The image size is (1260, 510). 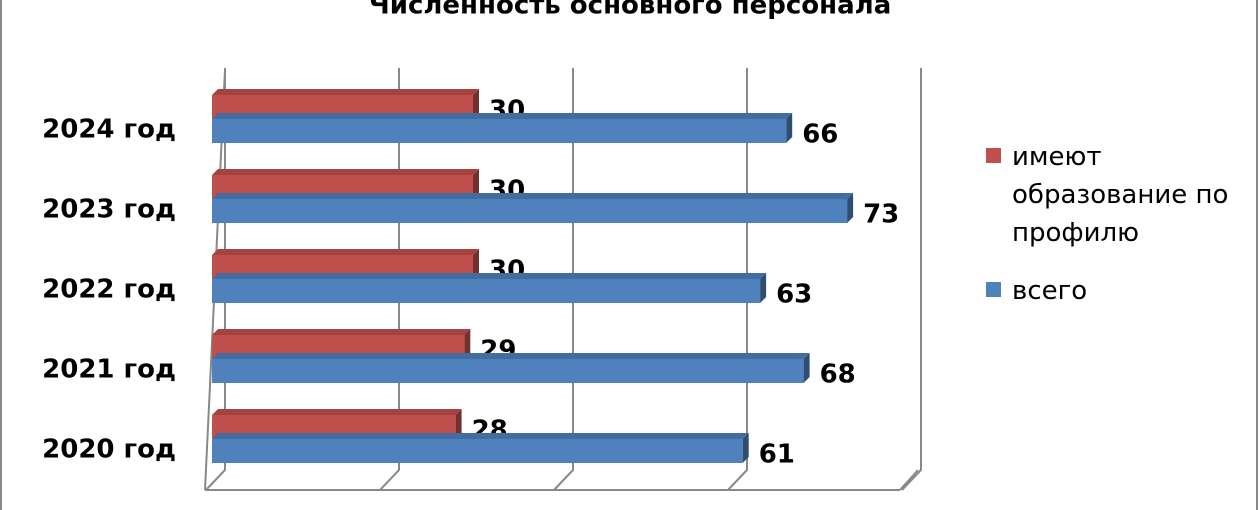 I want to click on value-label: 63, so click(x=794, y=295).